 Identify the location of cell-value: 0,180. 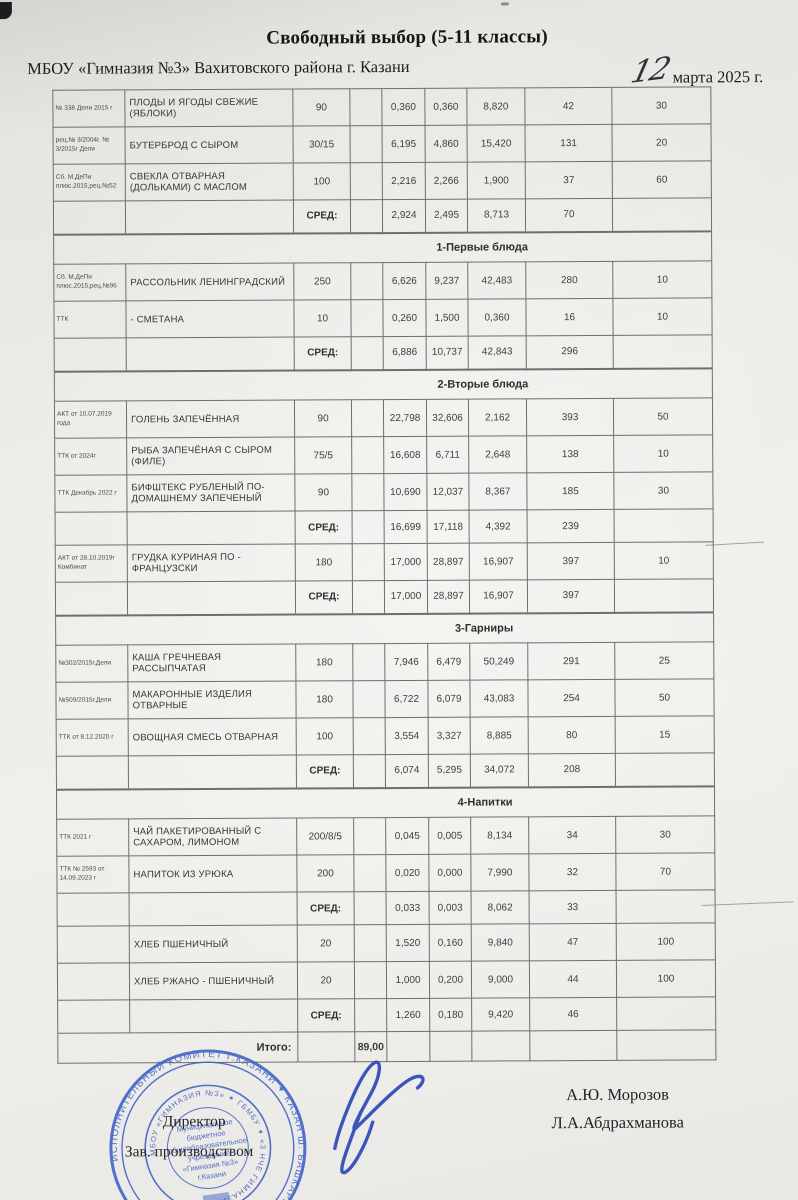
(450, 1015).